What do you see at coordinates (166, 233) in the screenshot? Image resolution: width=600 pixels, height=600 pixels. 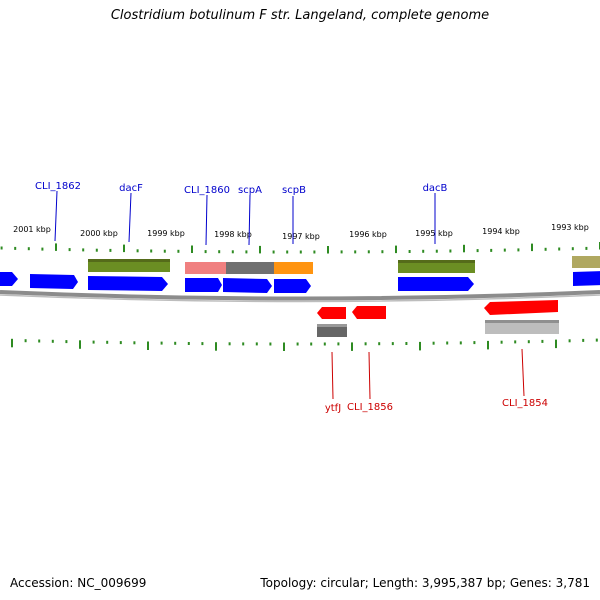 I see `scale-label: 1999 kbp` at bounding box center [166, 233].